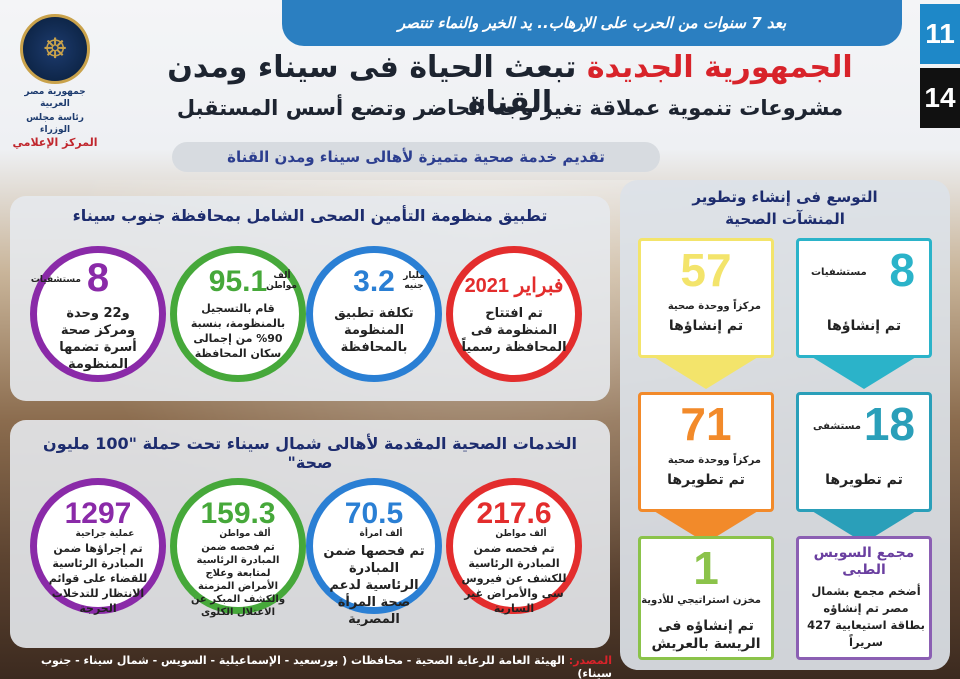  Describe the element at coordinates (105, 534) in the screenshot. I see `stat-unit: عملية جراحية` at that location.